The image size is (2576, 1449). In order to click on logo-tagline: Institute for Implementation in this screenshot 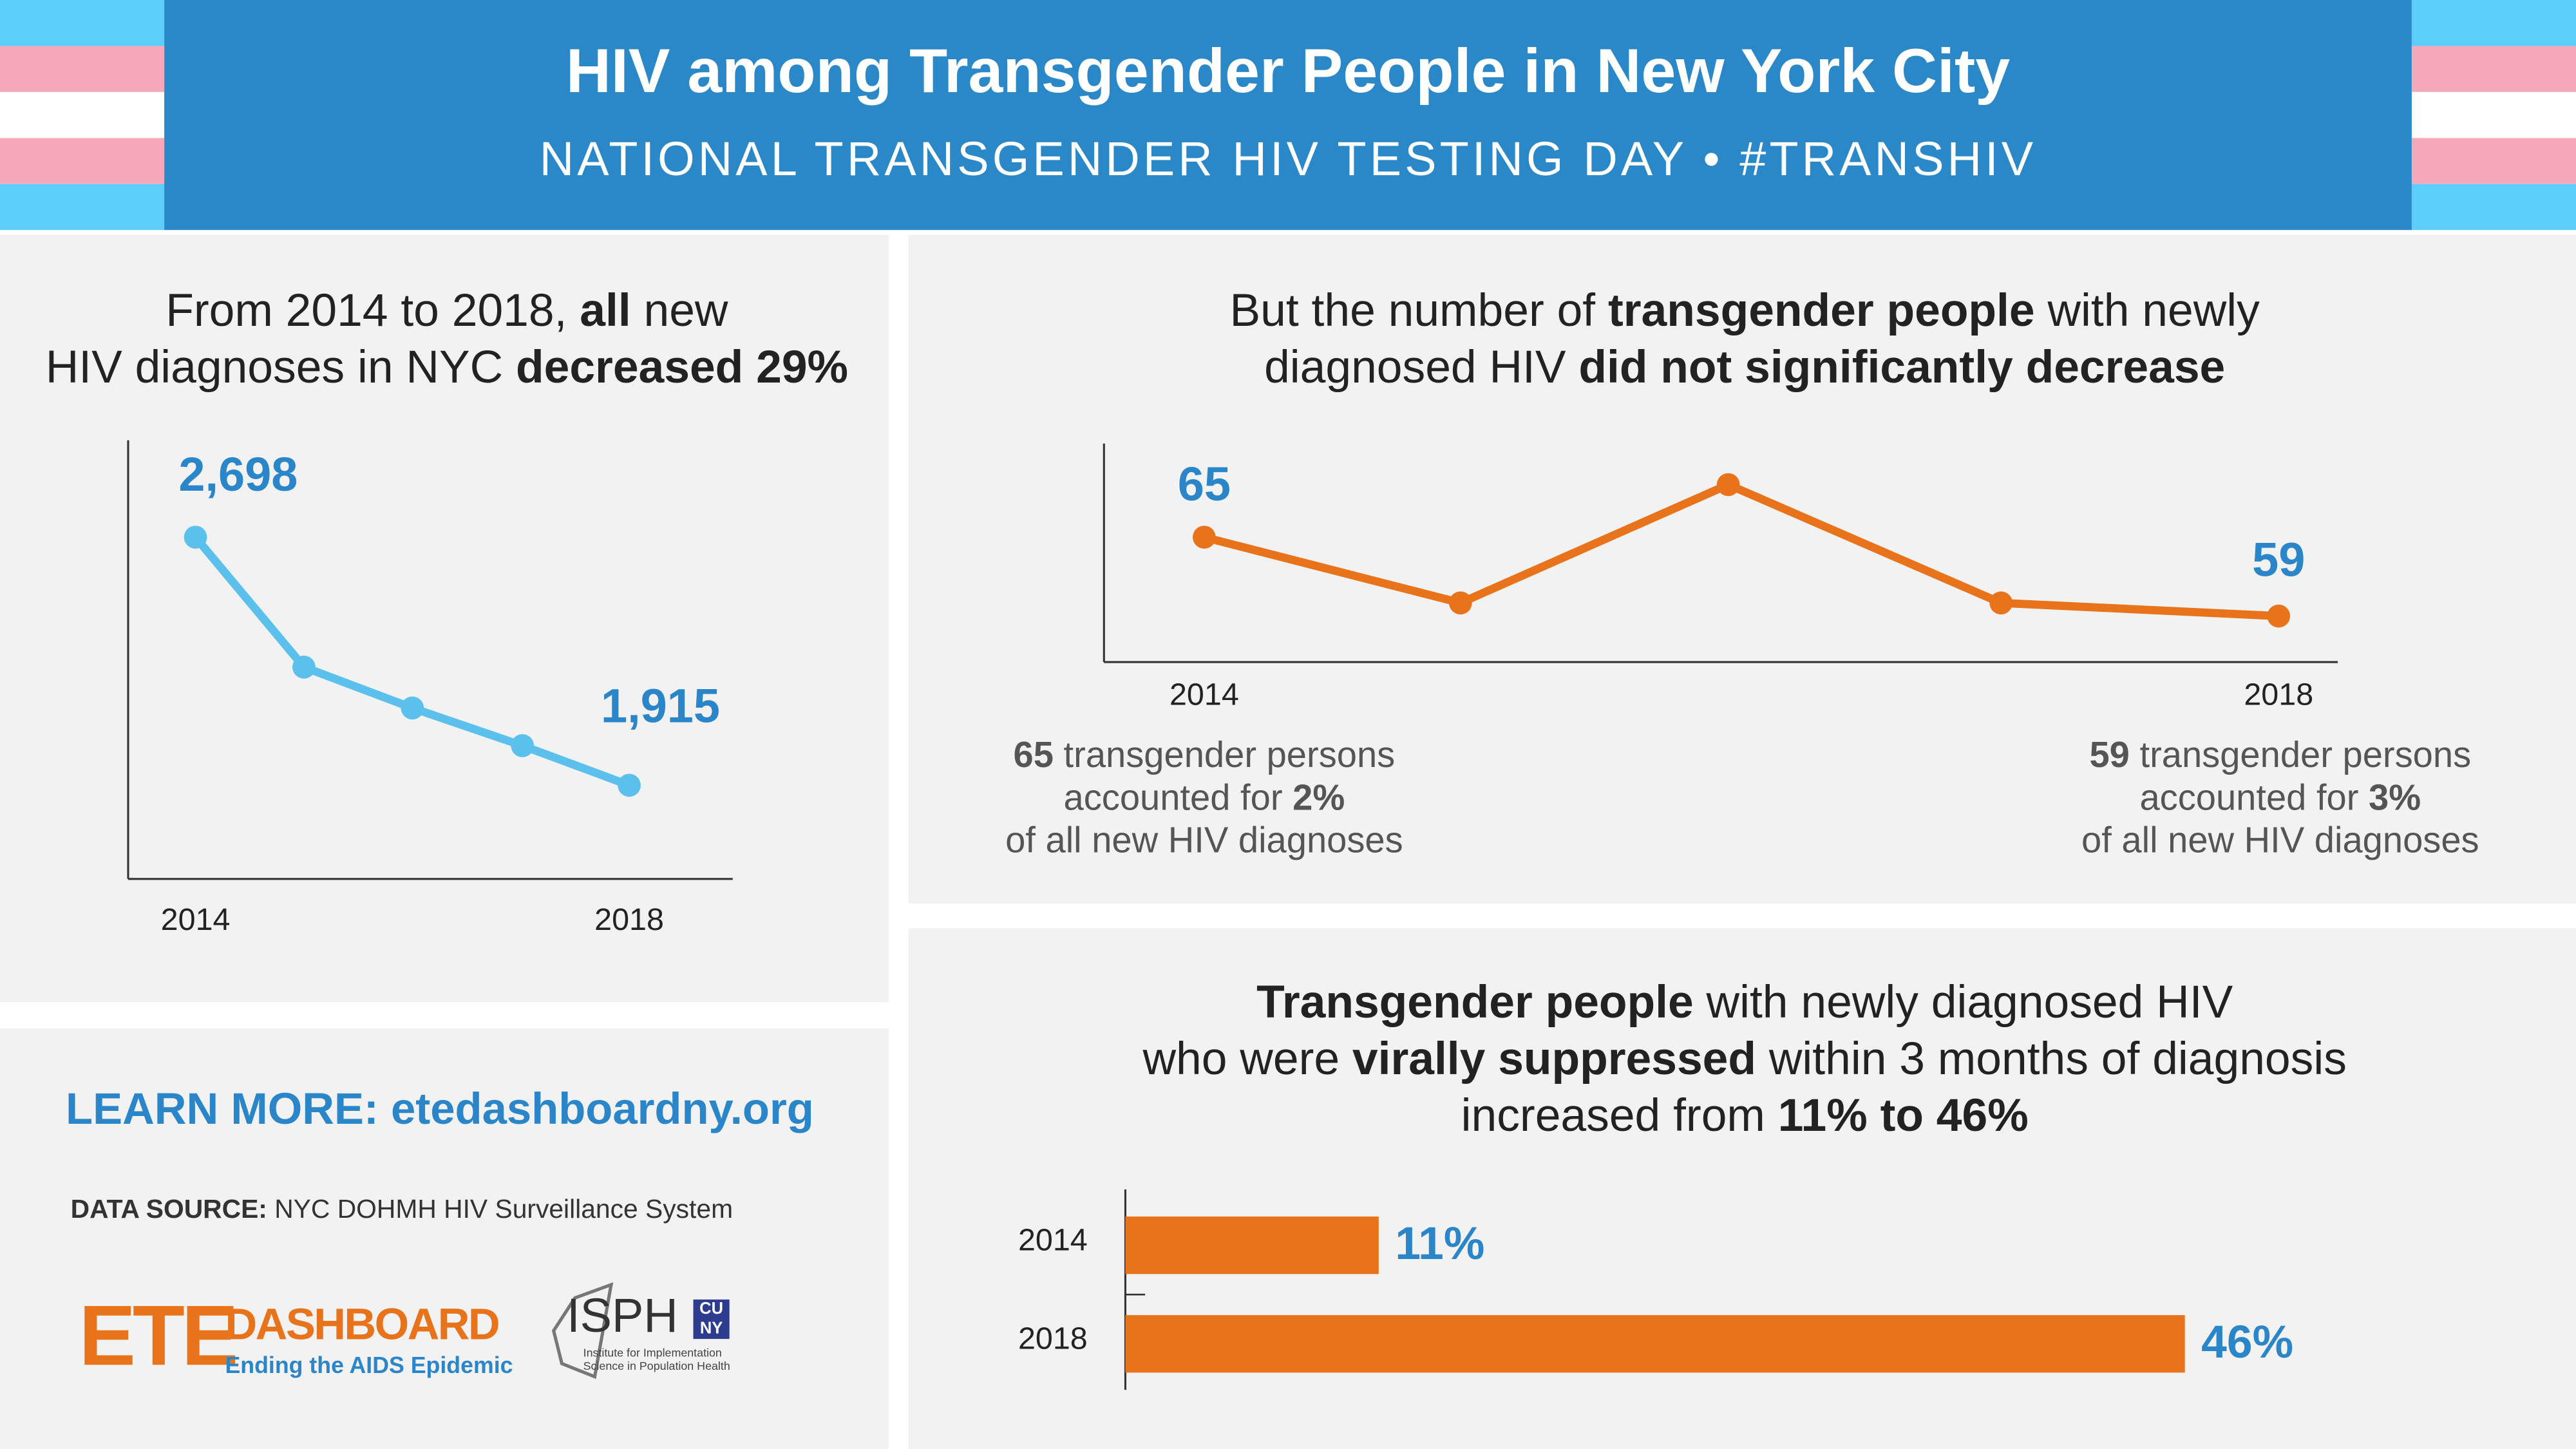, I will do `click(652, 1353)`.